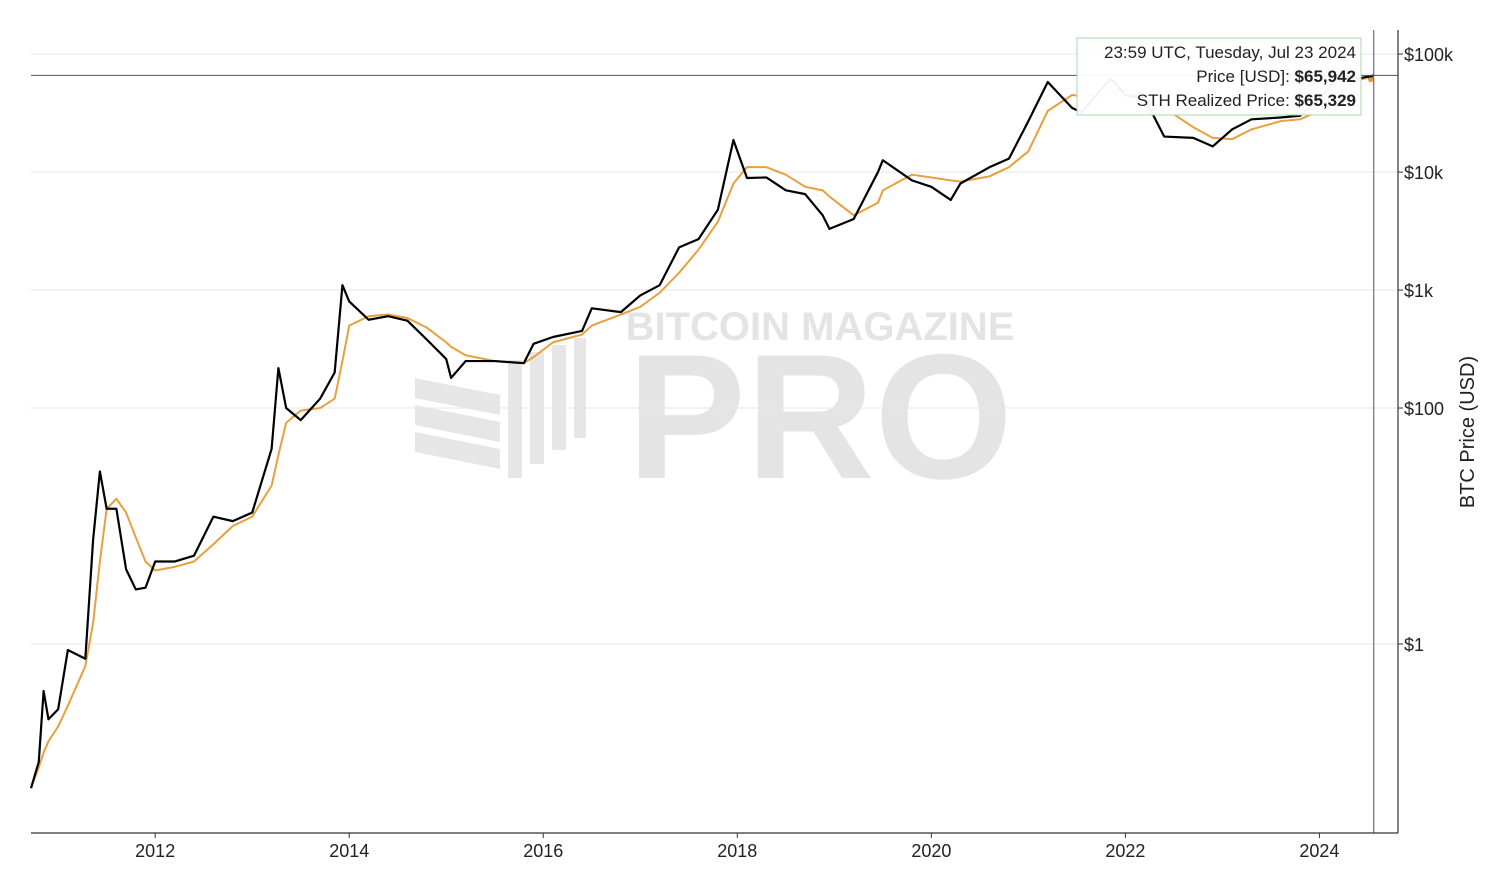 This screenshot has width=1502, height=882. Describe the element at coordinates (1243, 76) in the screenshot. I see `tooltip-label: Price [USD]:` at that location.